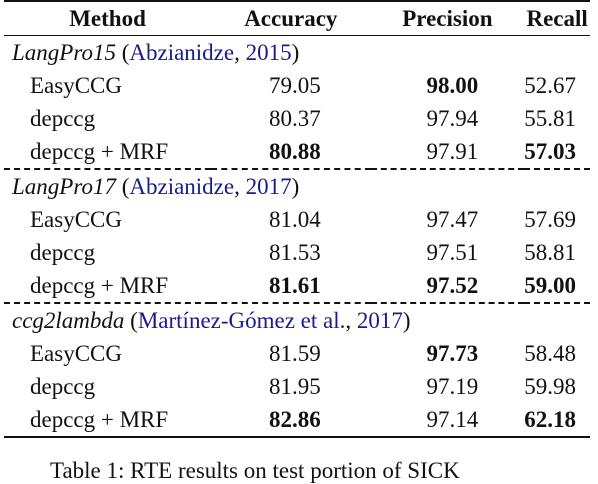 This screenshot has height=484, width=598. I want to click on system-name: LangPro17, so click(64, 186).